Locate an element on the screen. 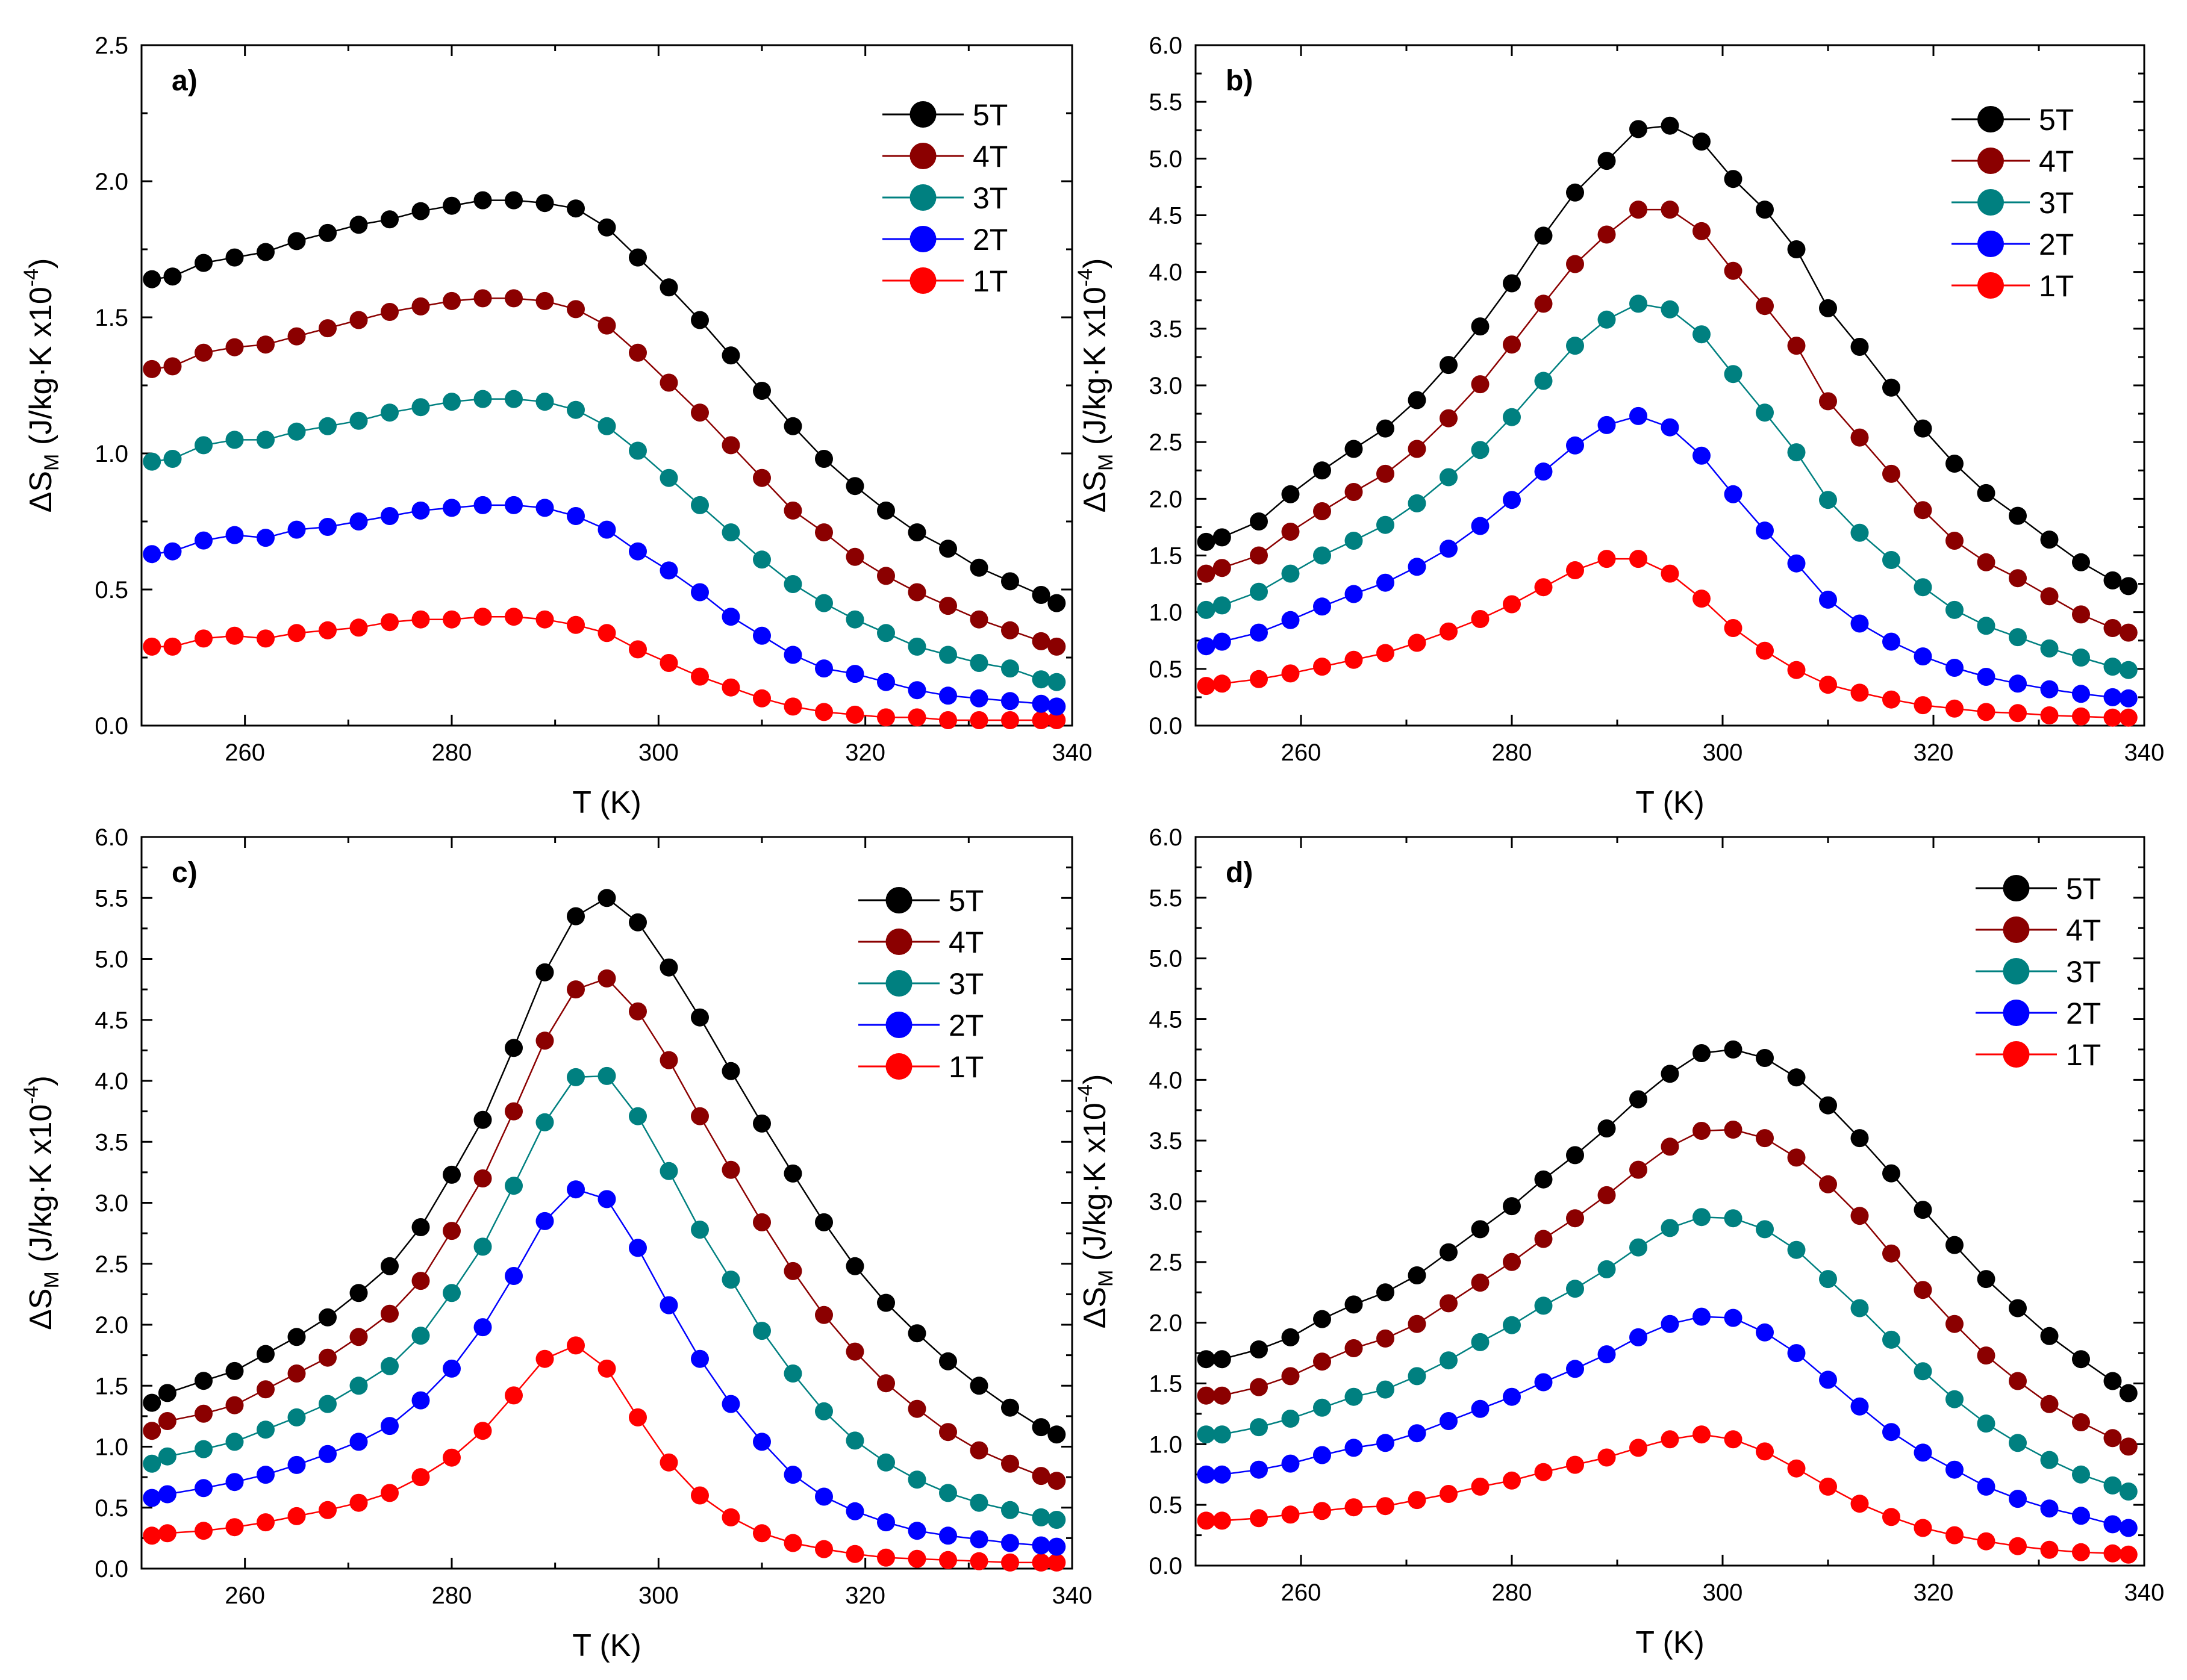  legend-label-3T: 3T is located at coordinates (966, 984).